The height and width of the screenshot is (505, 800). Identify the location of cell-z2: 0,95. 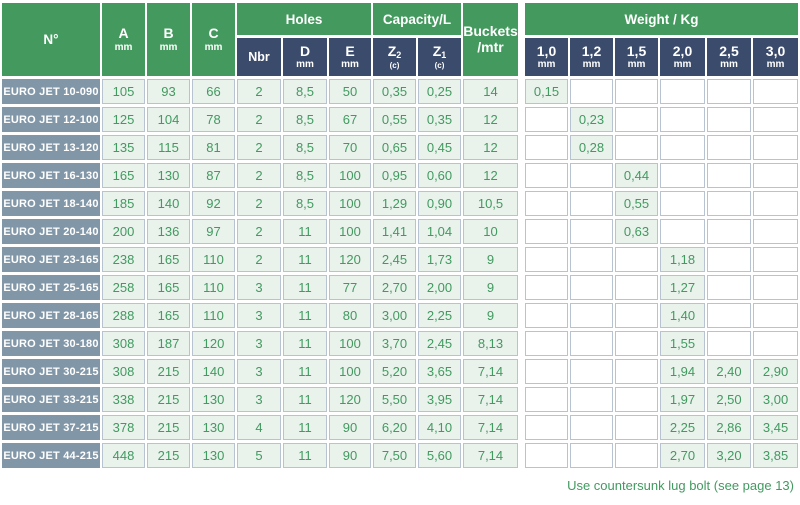
(394, 175).